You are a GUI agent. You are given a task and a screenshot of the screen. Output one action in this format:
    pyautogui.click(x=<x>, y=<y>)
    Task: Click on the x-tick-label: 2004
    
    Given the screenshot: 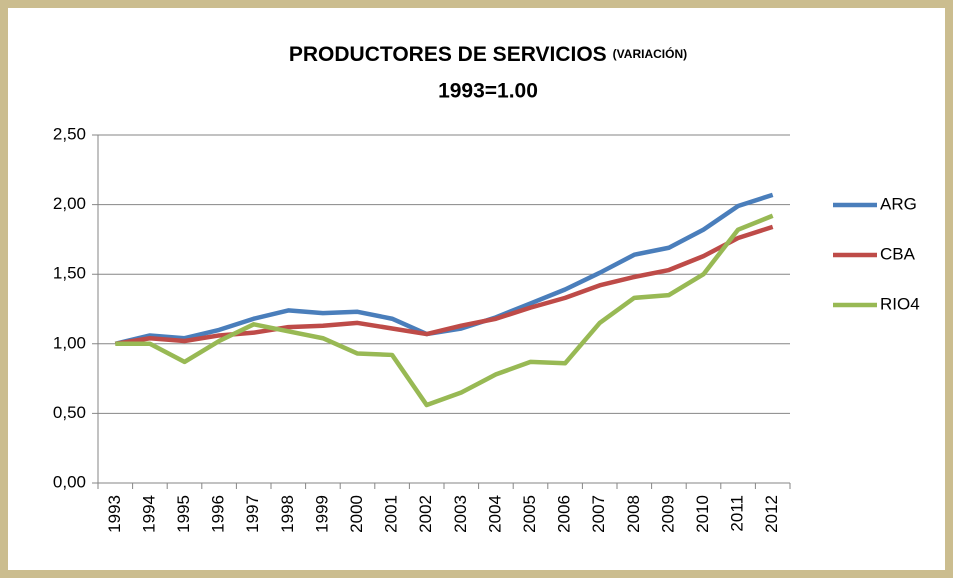 What is the action you would take?
    pyautogui.click(x=494, y=514)
    